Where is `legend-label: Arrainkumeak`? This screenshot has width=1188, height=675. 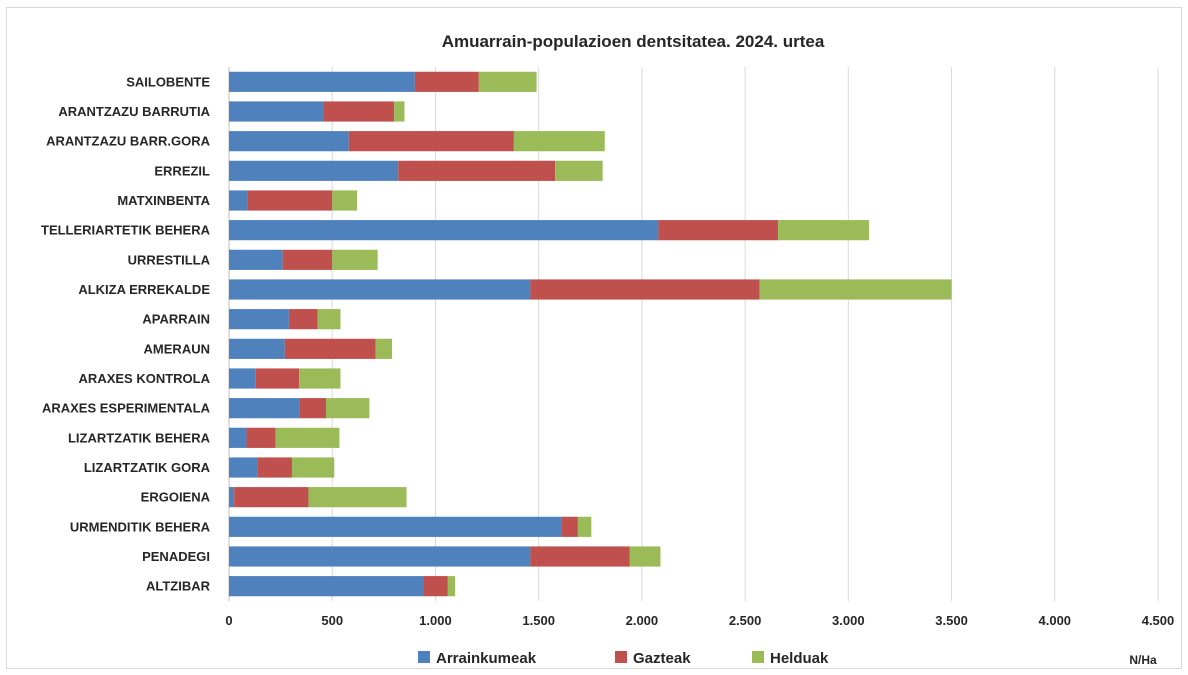 legend-label: Arrainkumeak is located at coordinates (486, 658).